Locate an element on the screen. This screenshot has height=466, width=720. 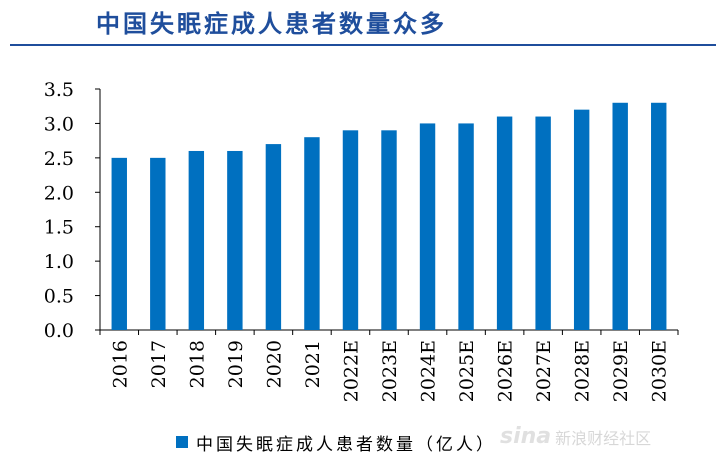
chart-title: 中国失眠症成人患者数量众多 is located at coordinates (271, 24).